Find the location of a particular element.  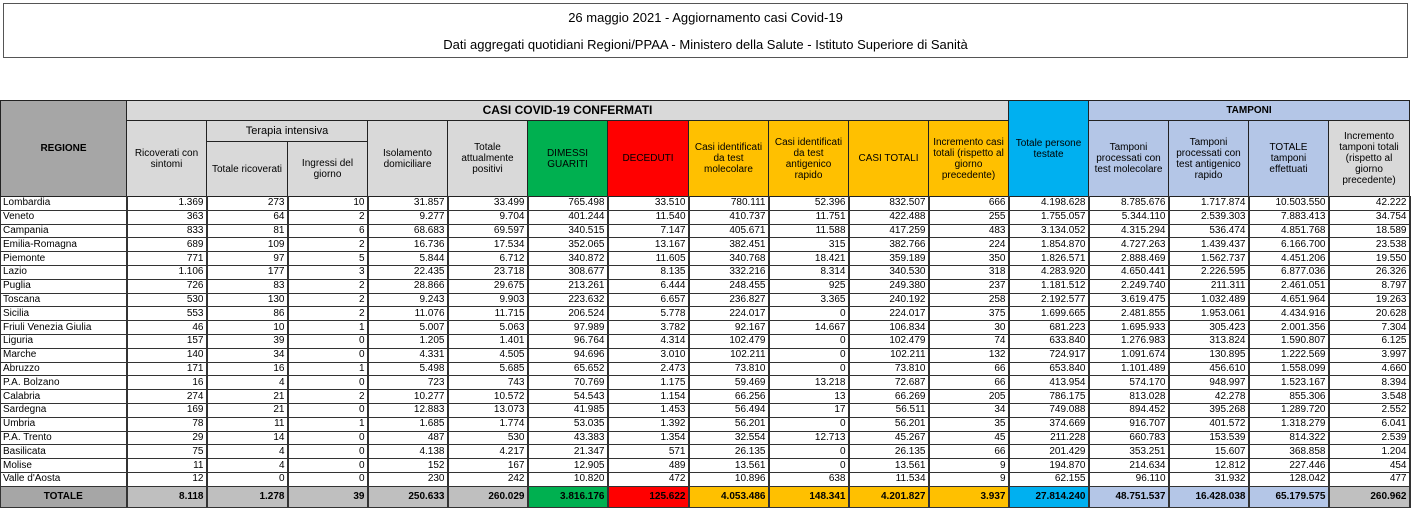

cell-col-15: 4.651.964 is located at coordinates (1289, 300).